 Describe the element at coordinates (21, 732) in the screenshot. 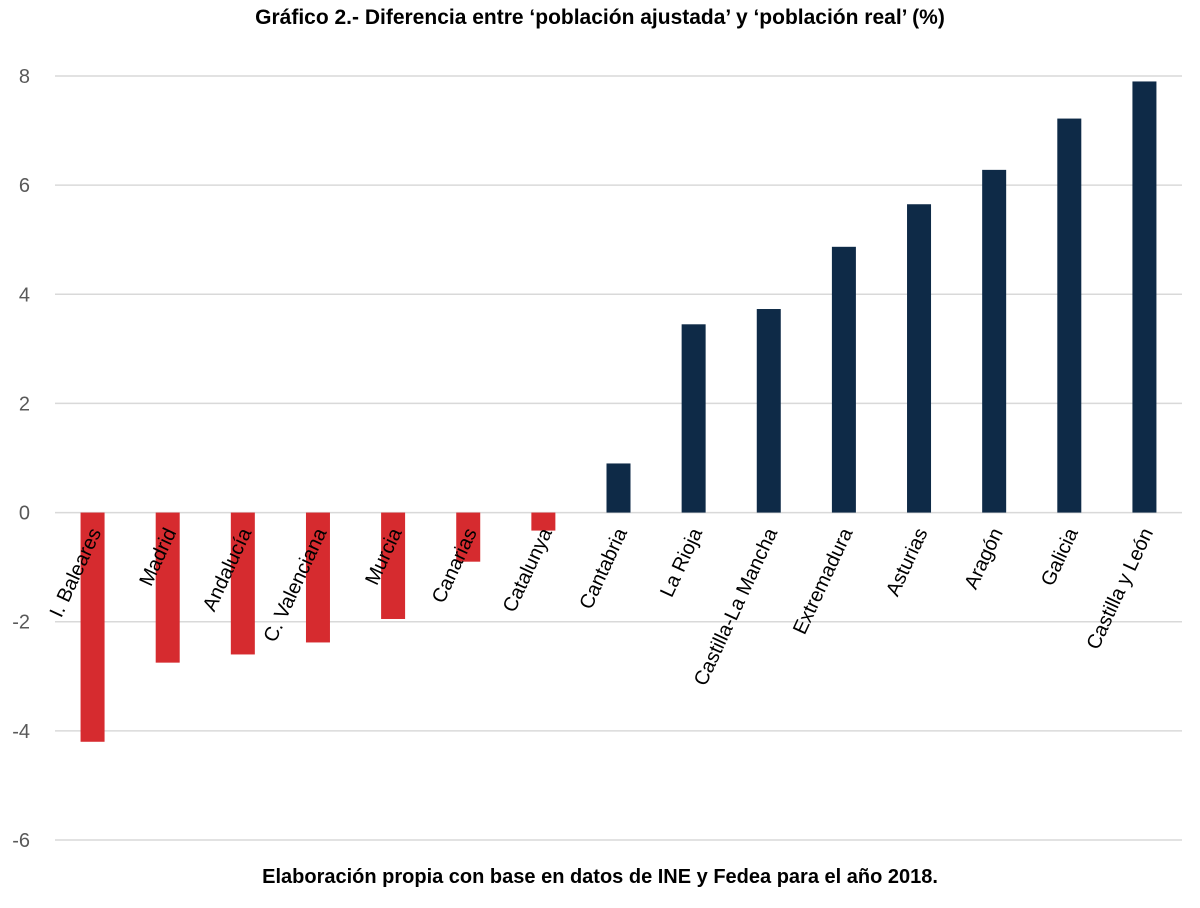

I see `y-tick-label: -4` at that location.